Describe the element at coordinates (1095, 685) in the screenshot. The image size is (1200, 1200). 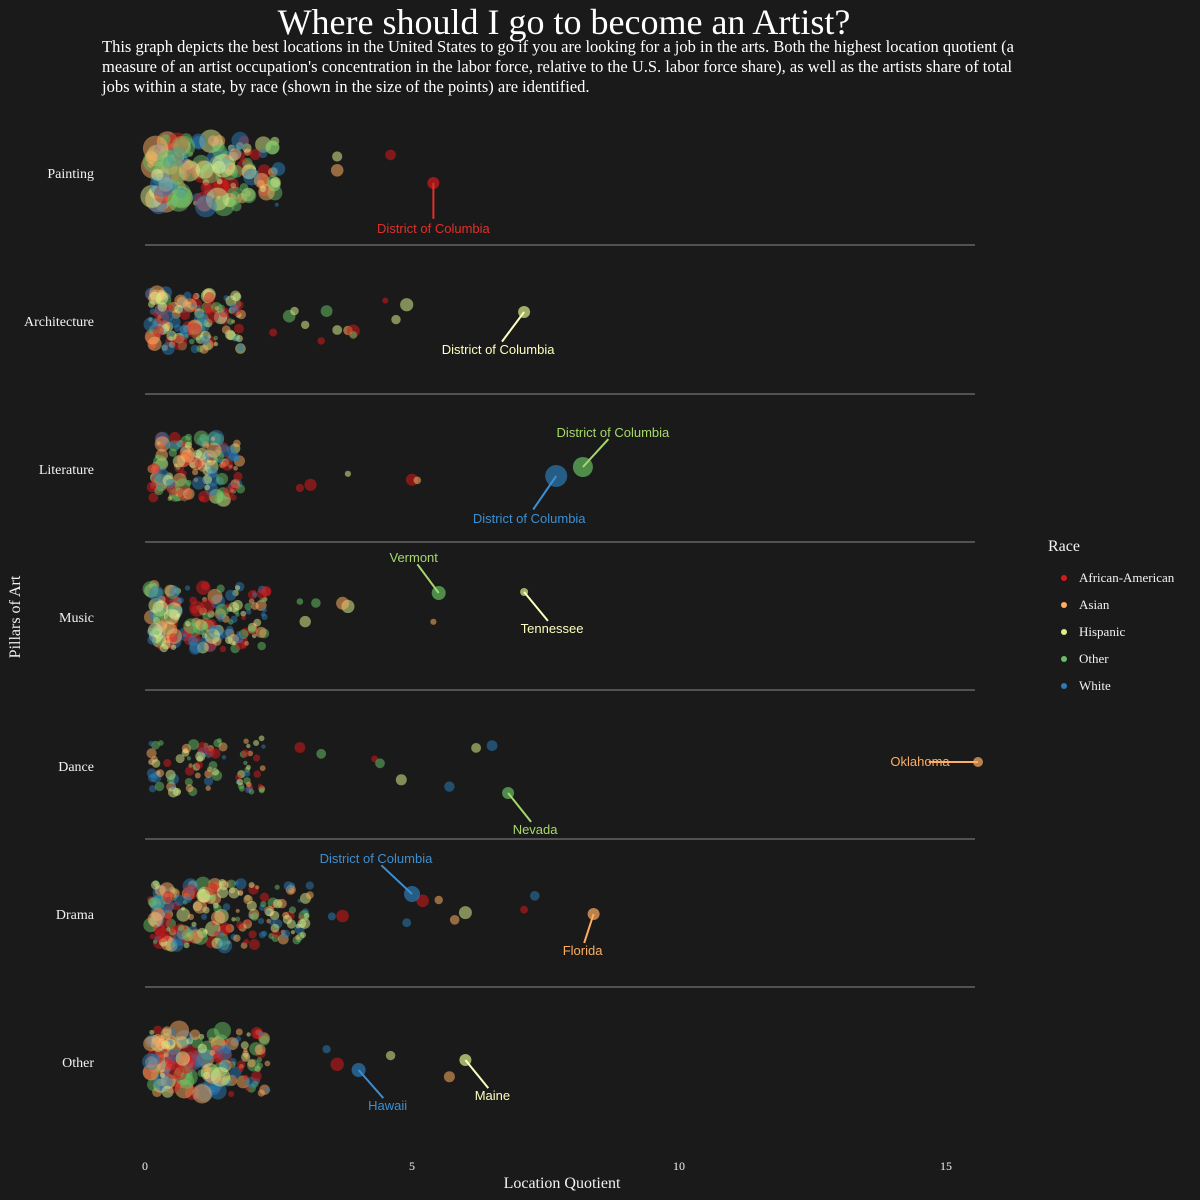
I see `legend-label: White` at that location.